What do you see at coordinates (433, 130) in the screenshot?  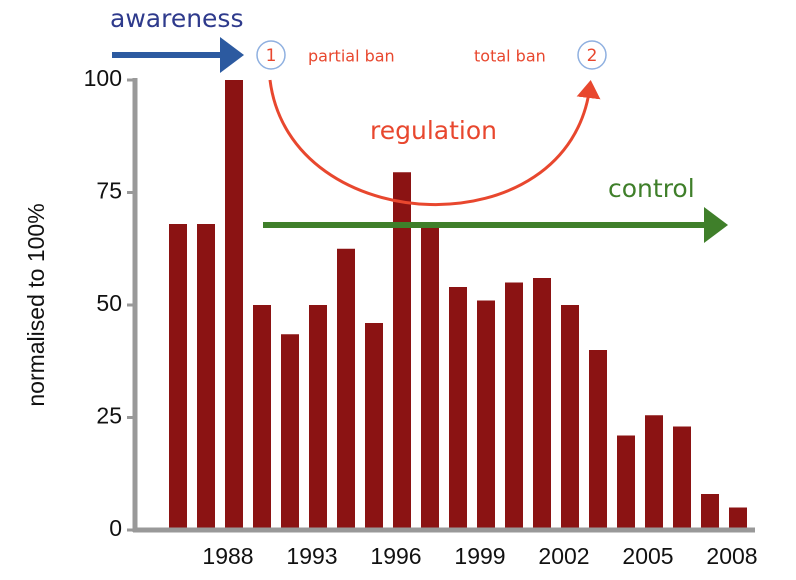 I see `regulation-label: regulation` at bounding box center [433, 130].